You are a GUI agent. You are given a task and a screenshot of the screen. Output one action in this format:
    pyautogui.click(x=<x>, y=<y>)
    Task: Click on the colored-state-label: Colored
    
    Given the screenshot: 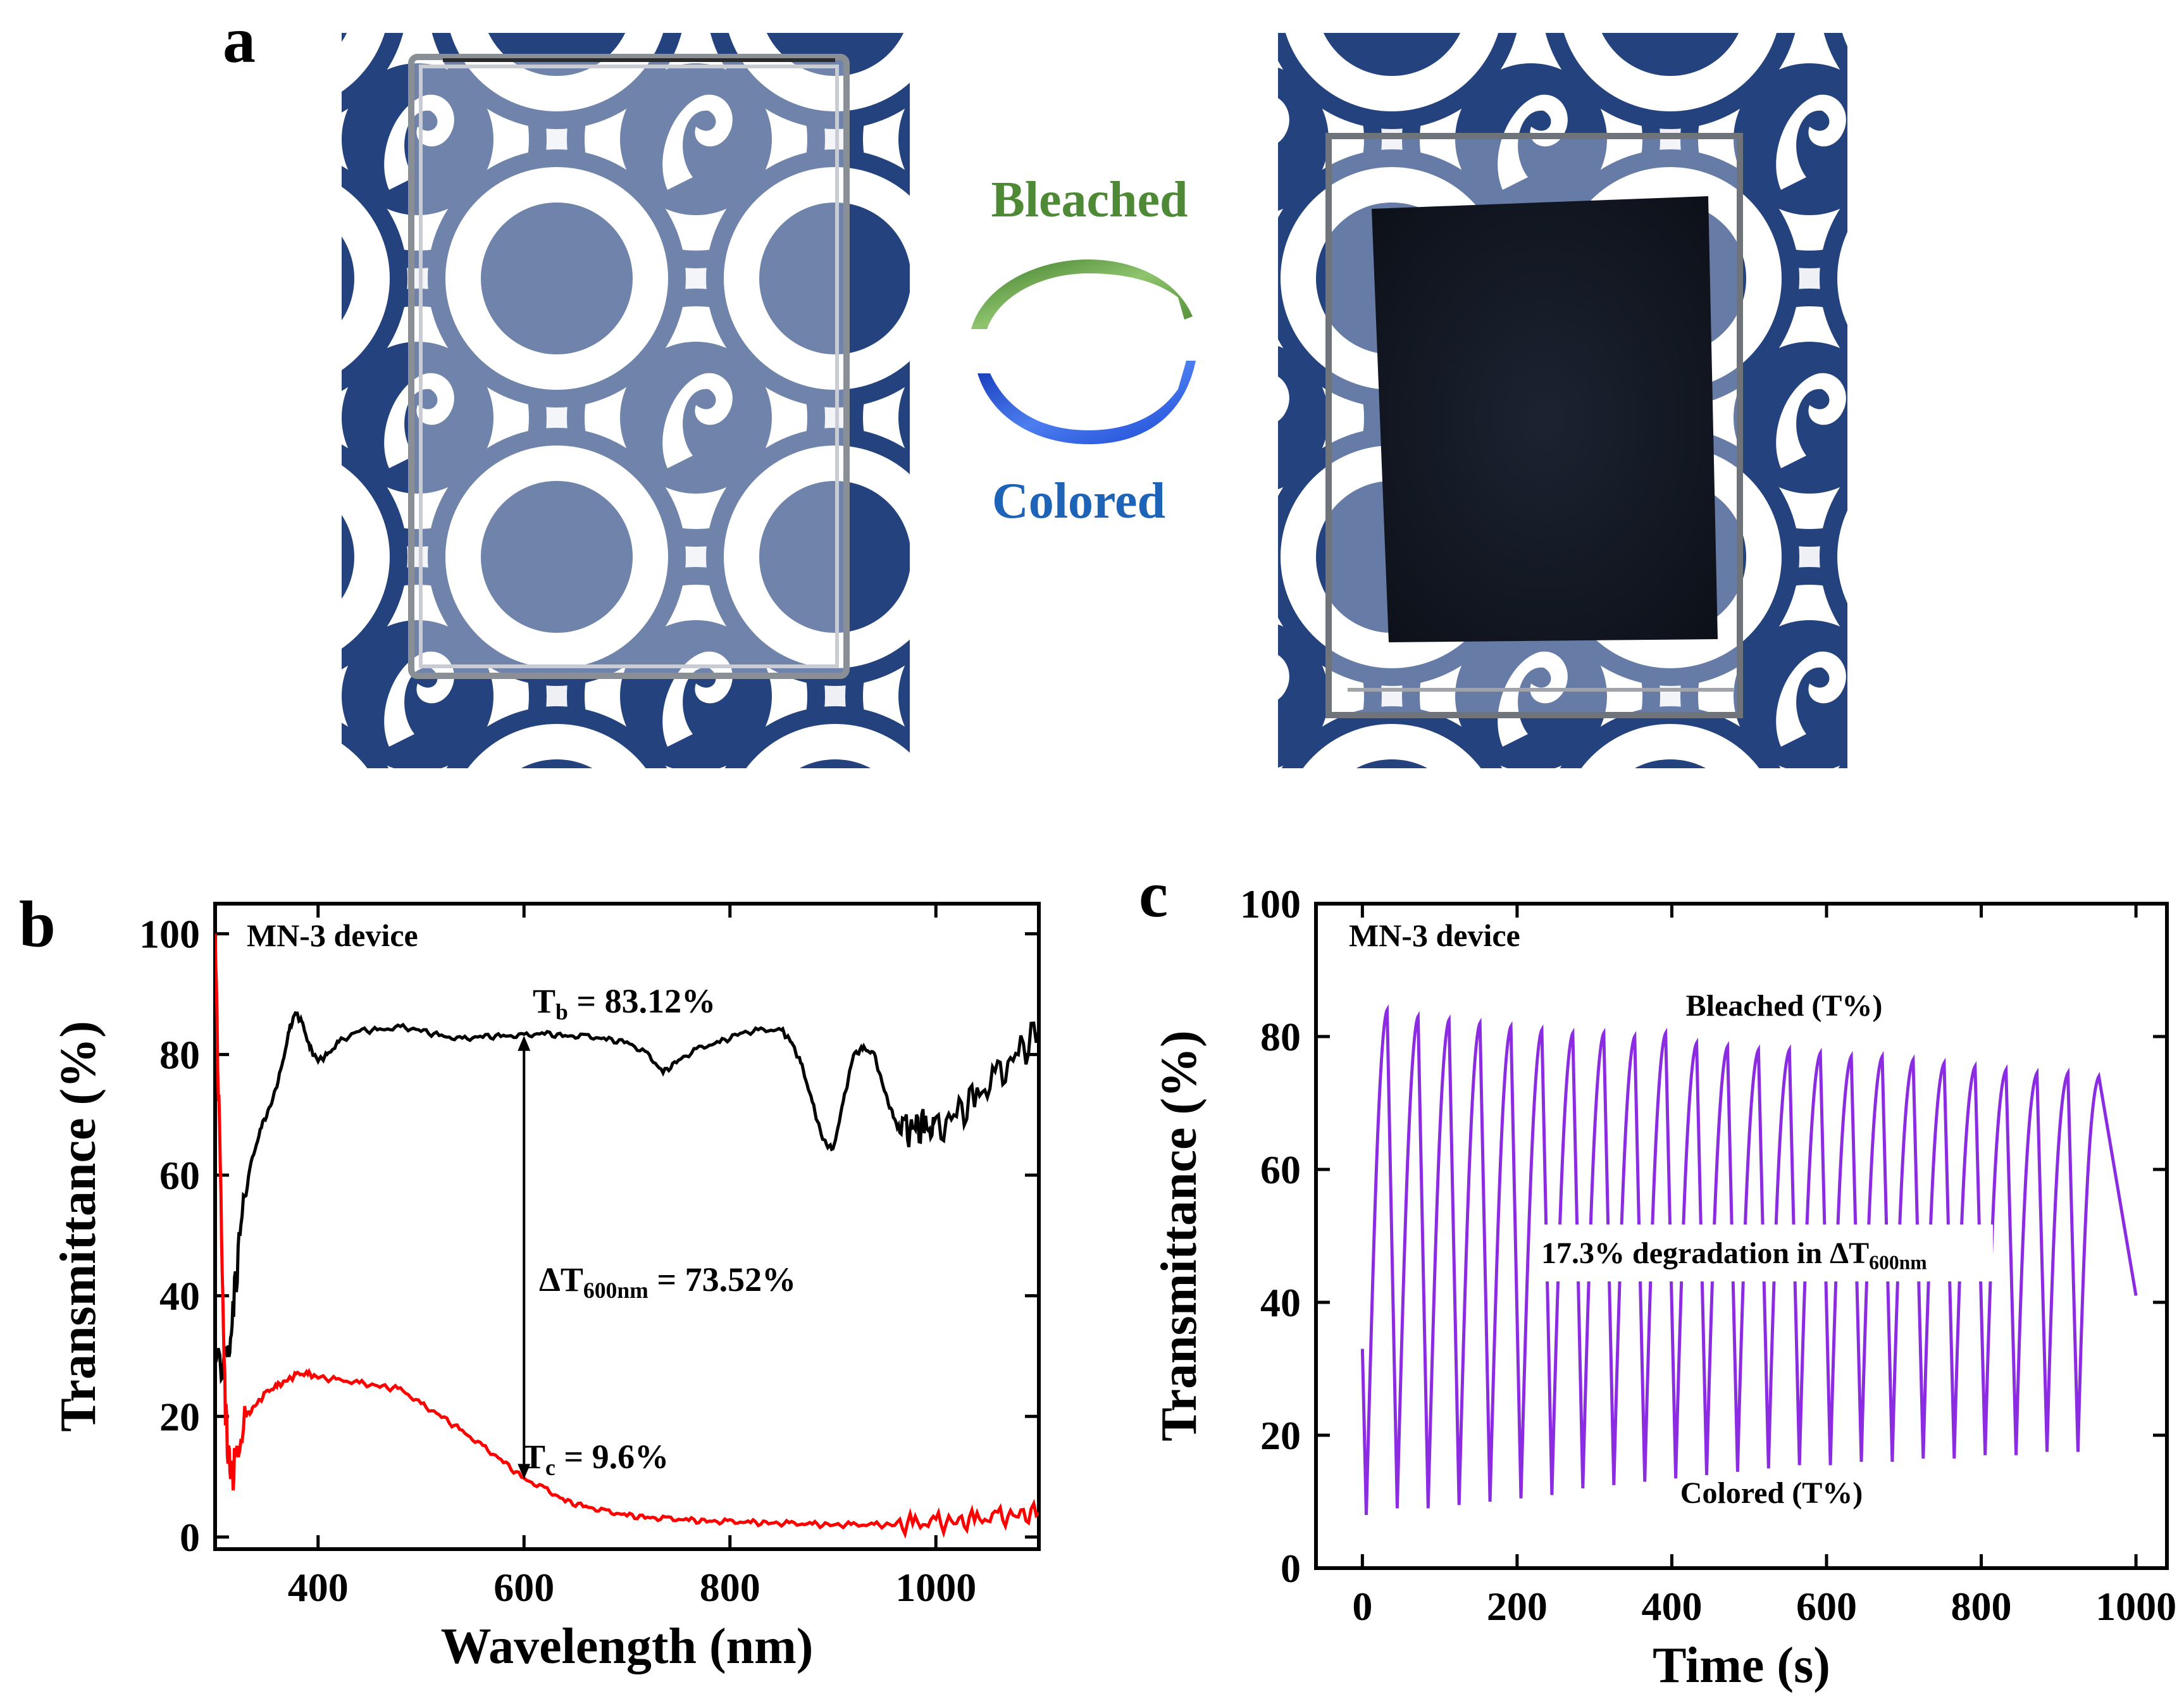 What is the action you would take?
    pyautogui.click(x=1078, y=501)
    